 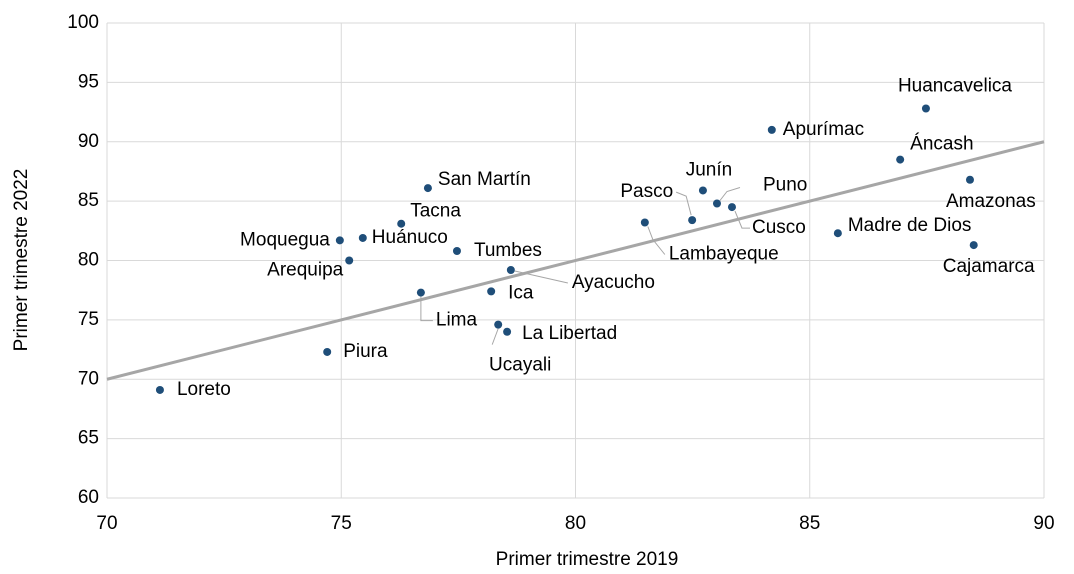 I want to click on point-label: Arequipa, so click(x=305, y=270).